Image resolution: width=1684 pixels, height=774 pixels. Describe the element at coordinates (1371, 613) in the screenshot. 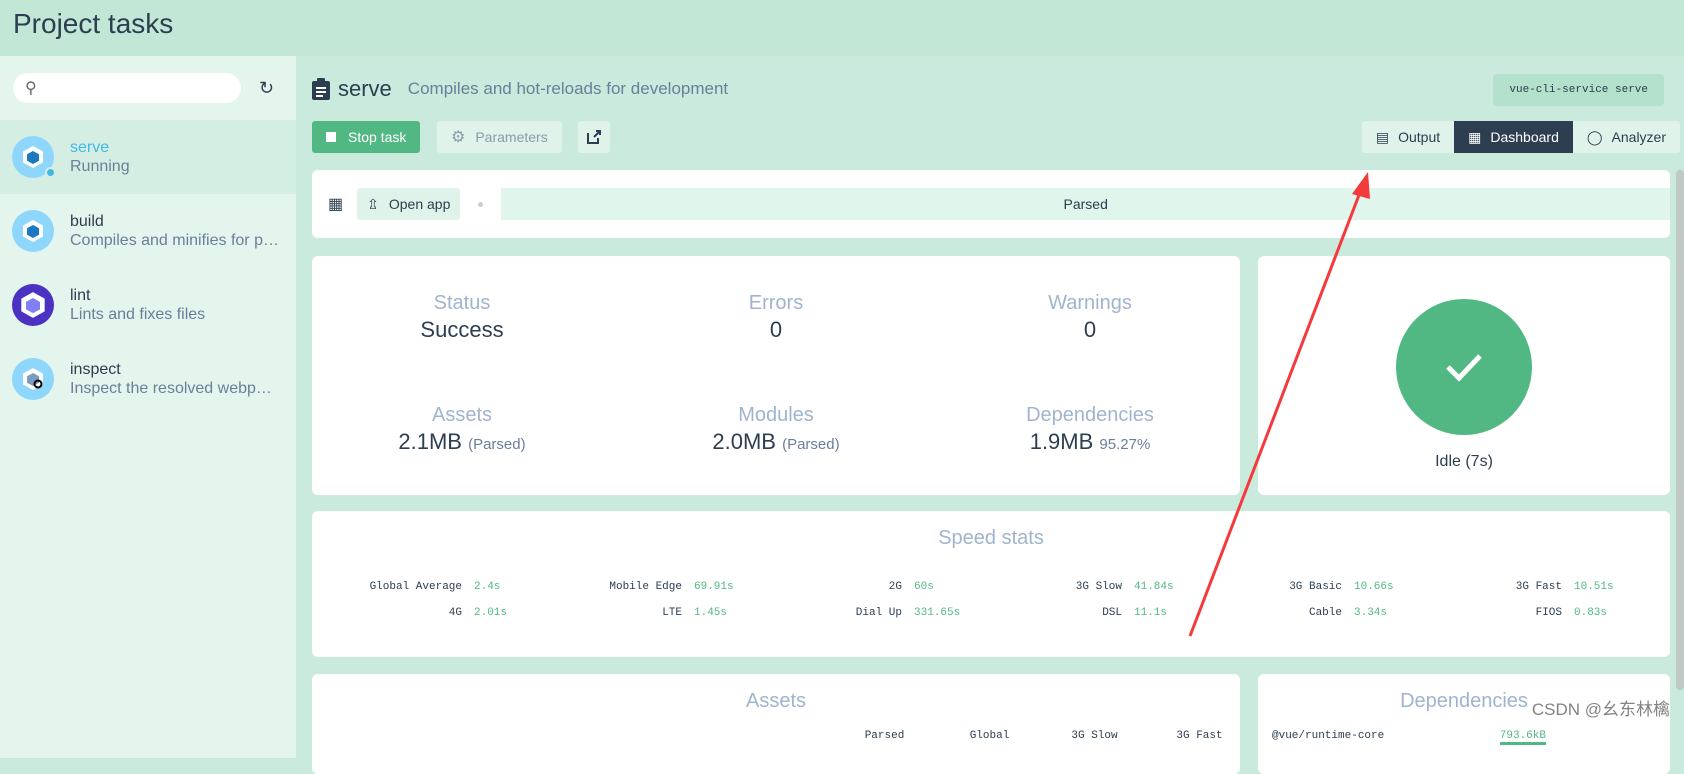

I see `speed-value: 3.34s` at that location.